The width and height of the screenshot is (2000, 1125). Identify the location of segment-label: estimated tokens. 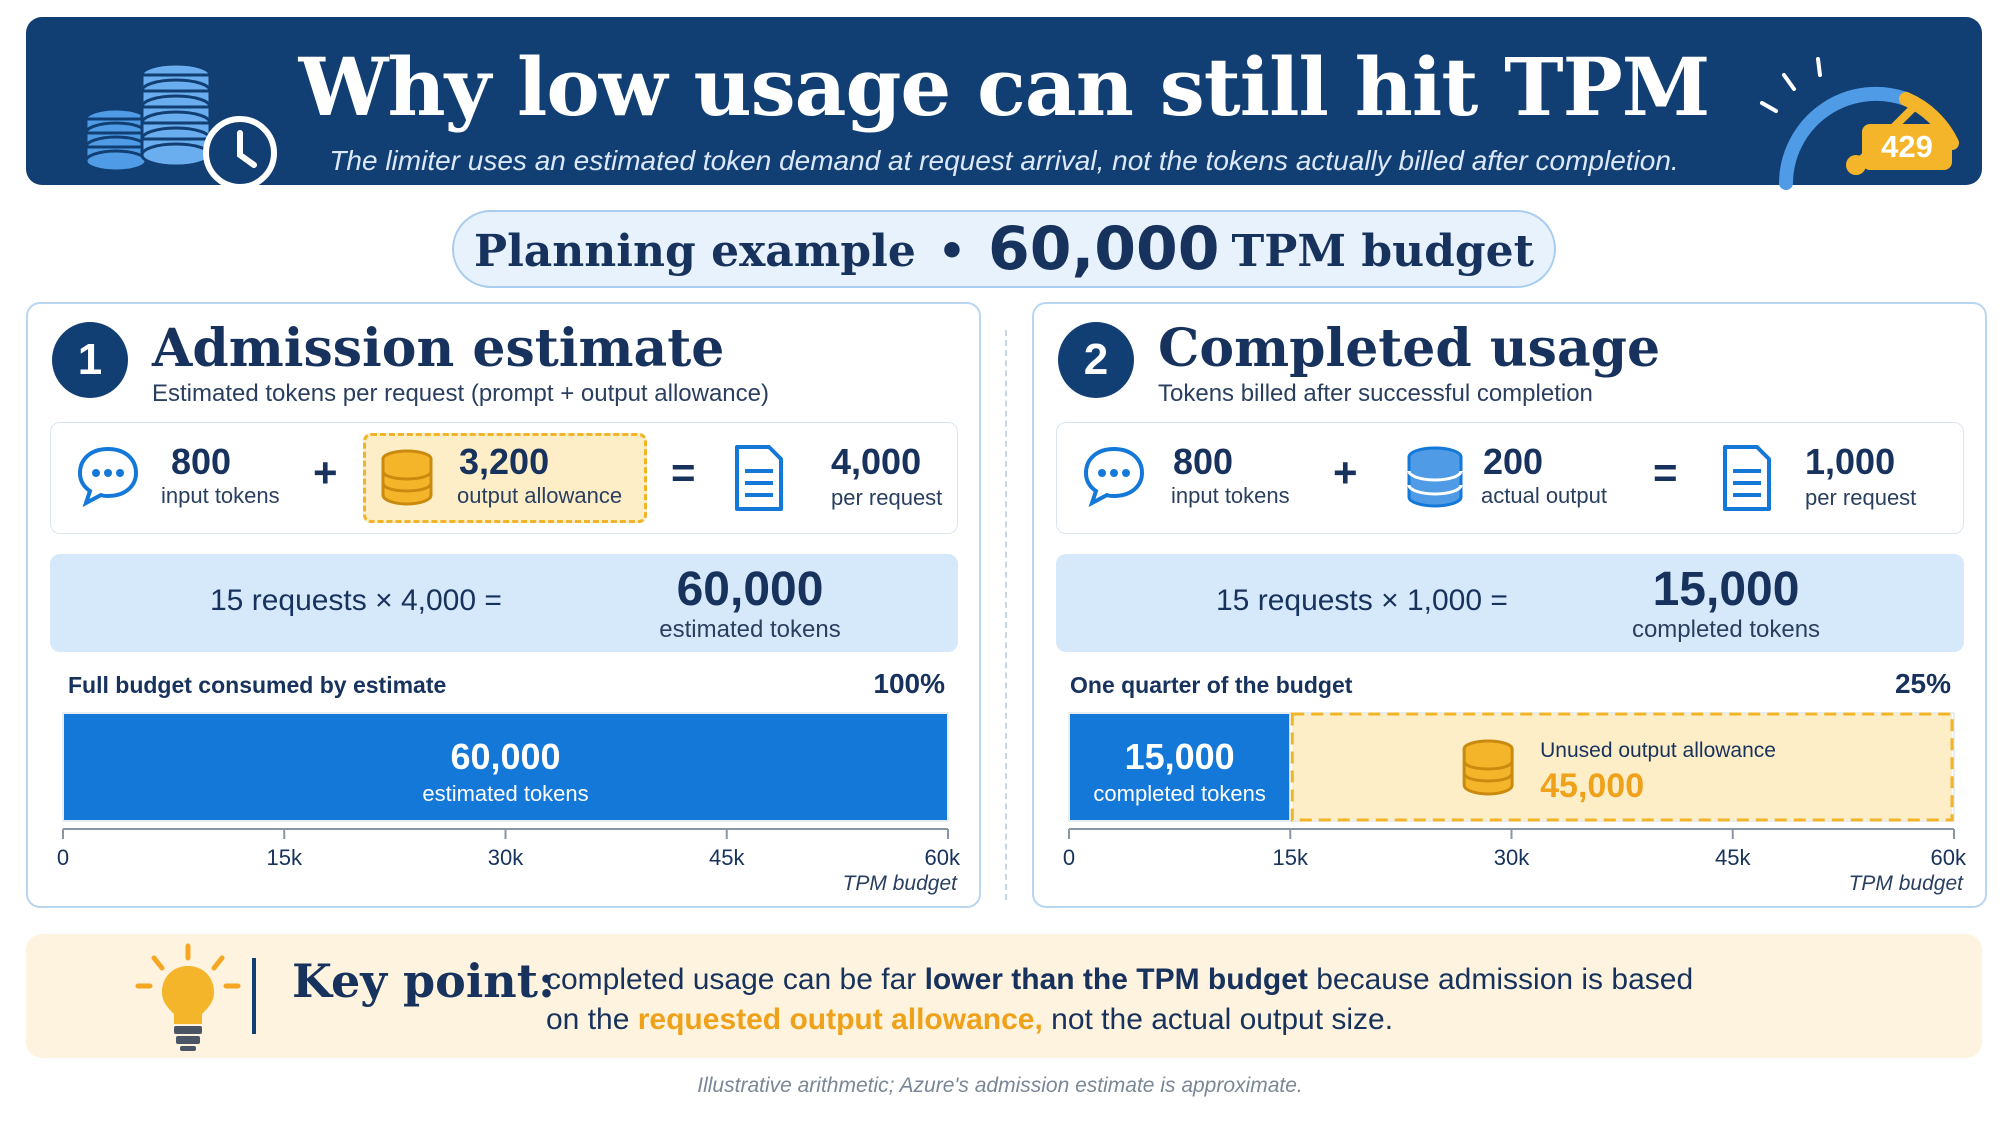
(505, 793).